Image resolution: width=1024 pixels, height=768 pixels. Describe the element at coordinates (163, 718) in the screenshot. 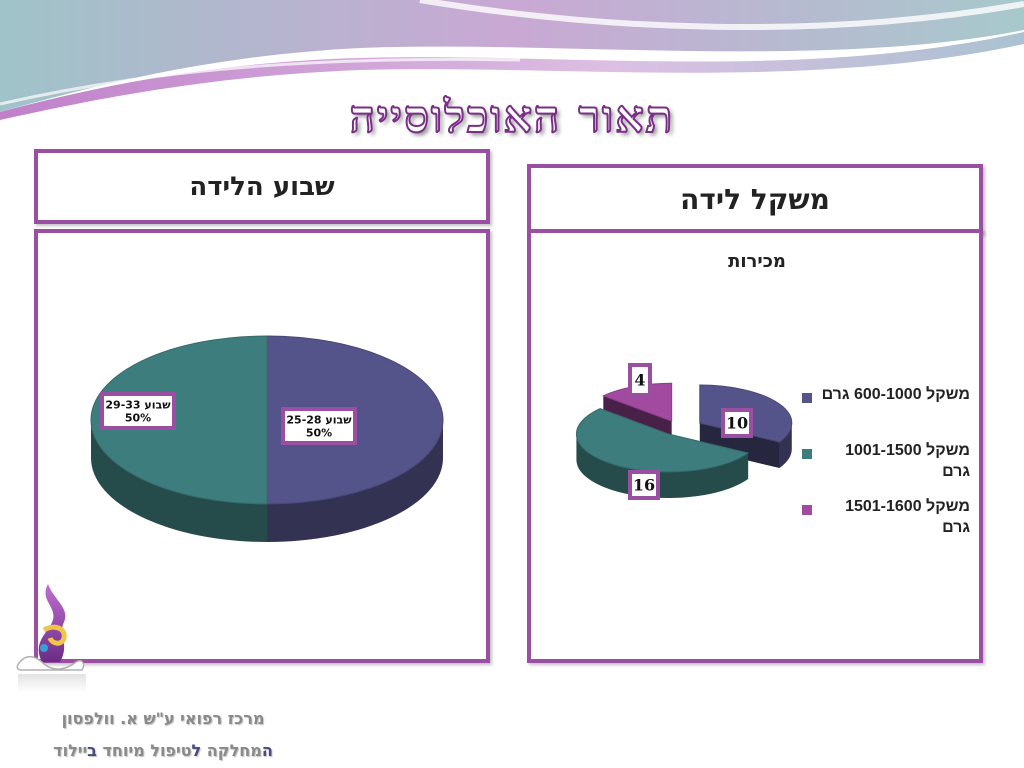

I see `footer-line-1: מרכז רפואי ע"ש א. וולפסון` at that location.